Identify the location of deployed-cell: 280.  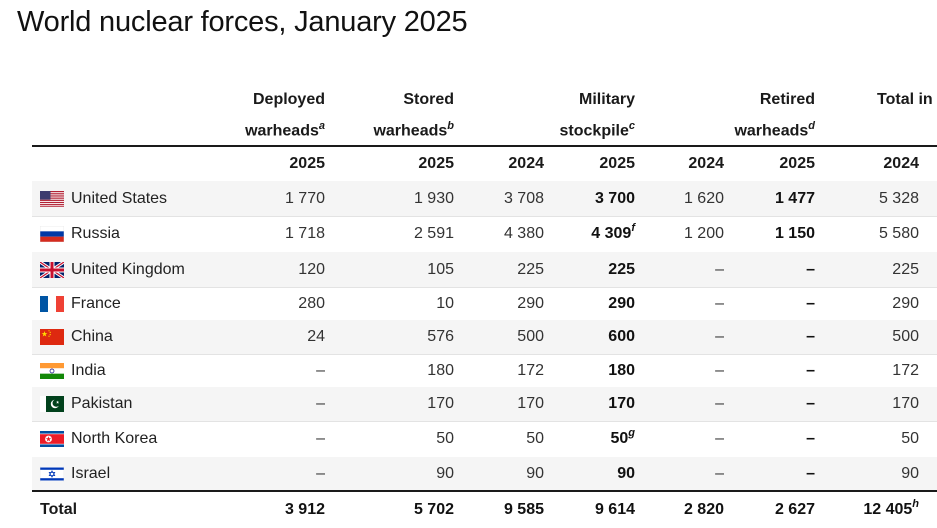
(311, 303).